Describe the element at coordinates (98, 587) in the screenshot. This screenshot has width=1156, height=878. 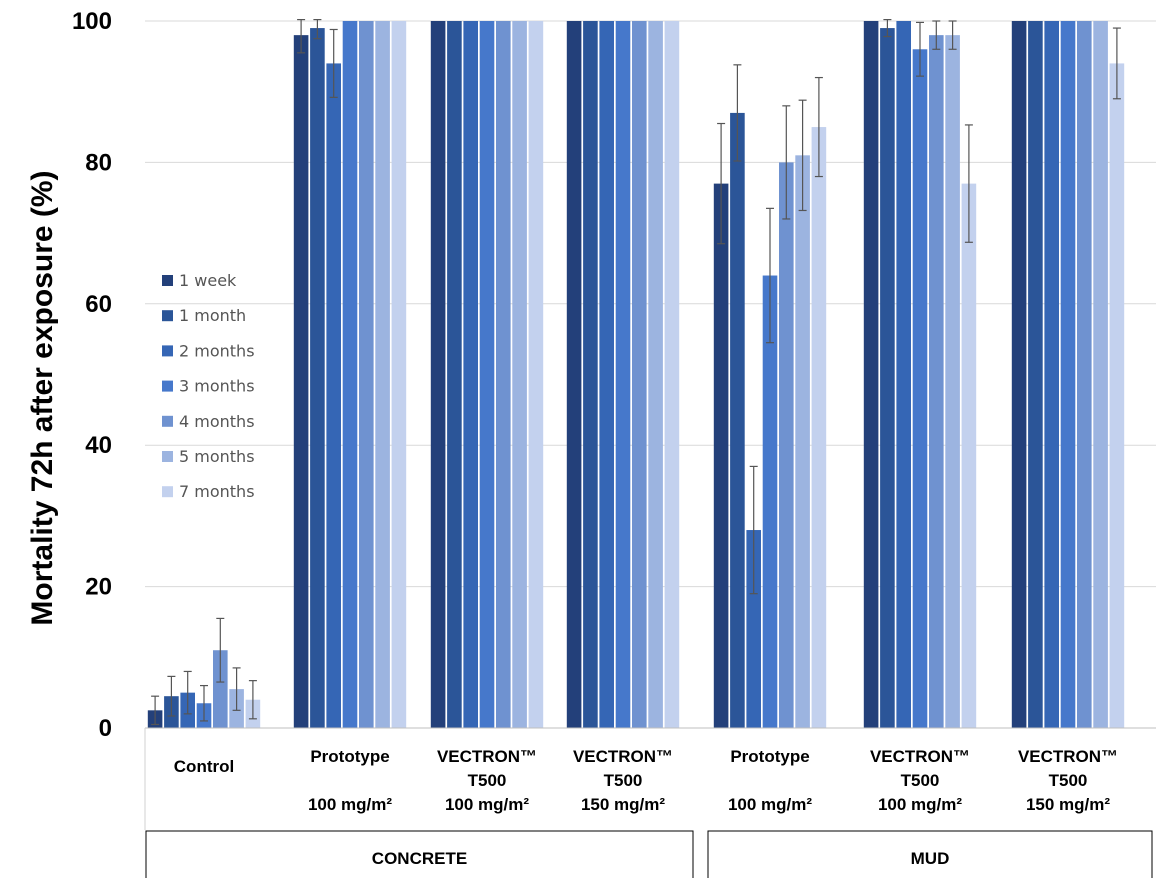
I see `y-tick-label: 20` at that location.